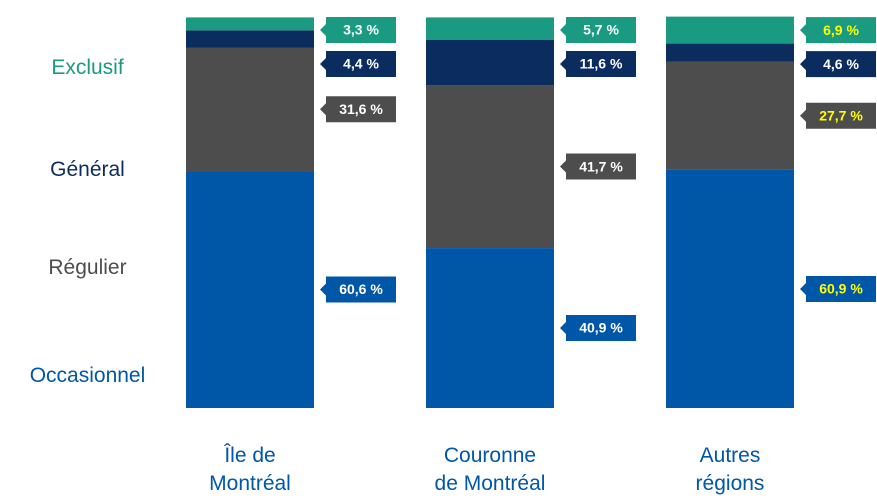 The image size is (877, 504). Describe the element at coordinates (841, 115) in the screenshot. I see `value-label: 27,7 %` at that location.